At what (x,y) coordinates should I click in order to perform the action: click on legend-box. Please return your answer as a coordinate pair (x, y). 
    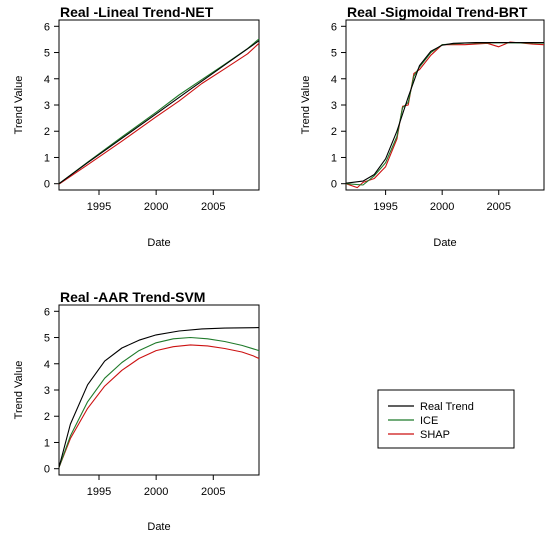
    Looking at the image, I should click on (446, 419).